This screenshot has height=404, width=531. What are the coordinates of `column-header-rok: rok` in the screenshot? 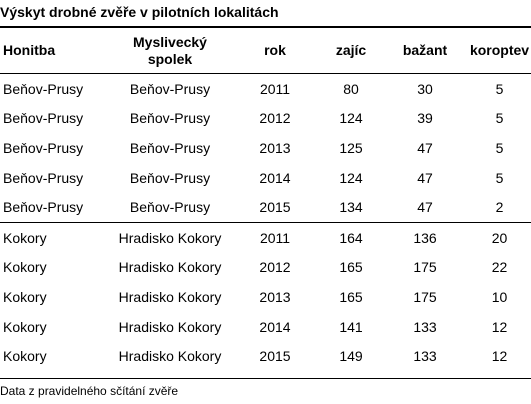 It's located at (275, 51).